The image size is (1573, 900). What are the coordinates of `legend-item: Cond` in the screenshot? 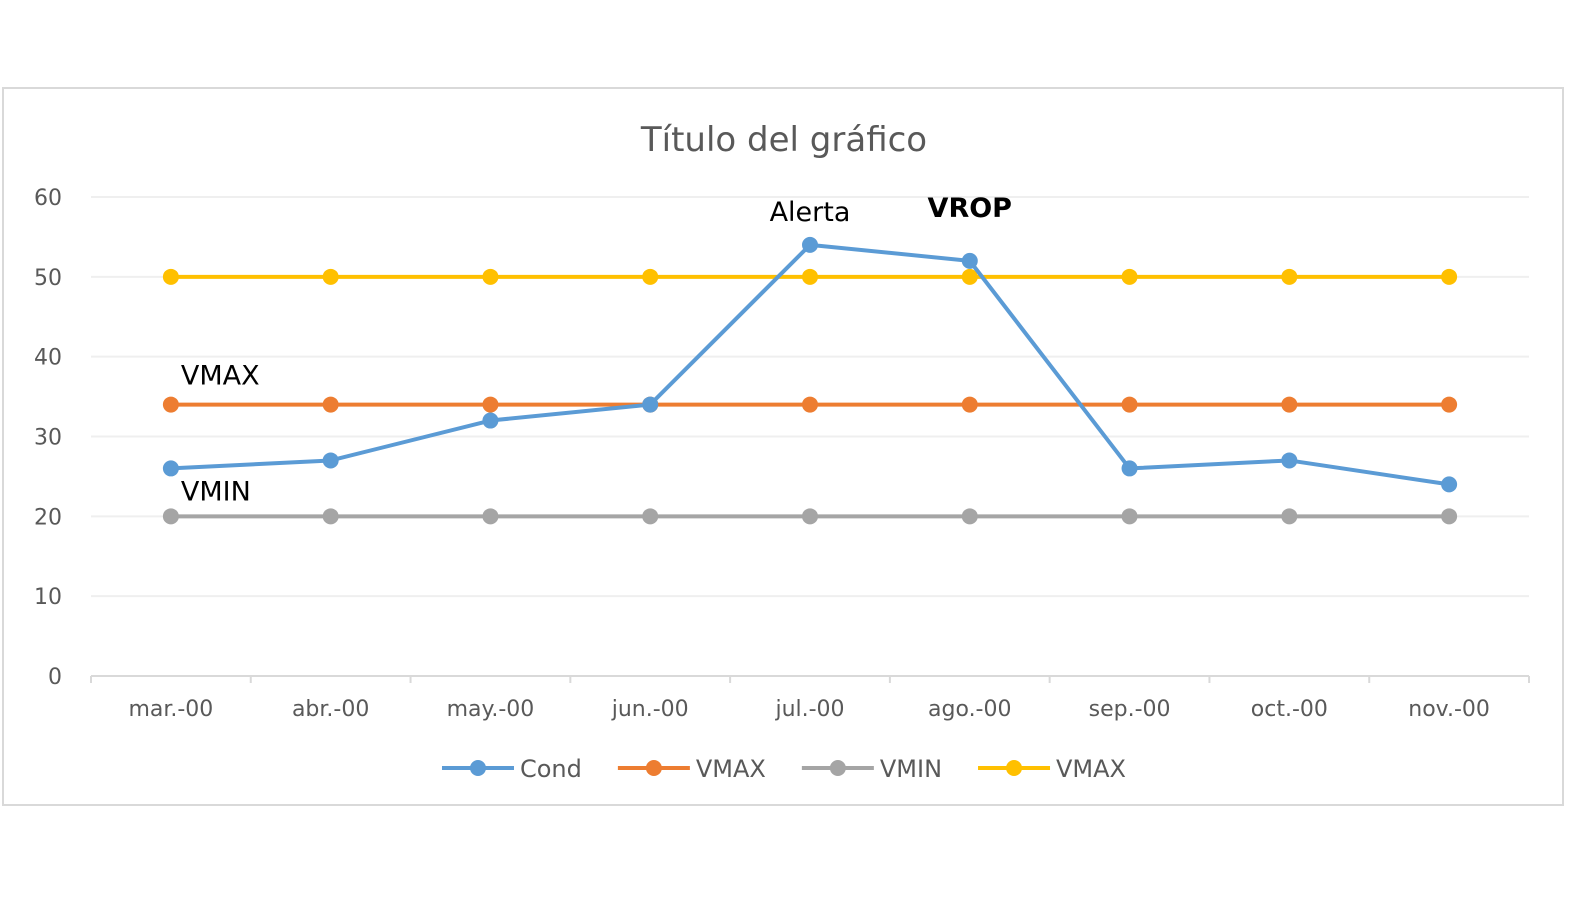 It's located at (511, 769).